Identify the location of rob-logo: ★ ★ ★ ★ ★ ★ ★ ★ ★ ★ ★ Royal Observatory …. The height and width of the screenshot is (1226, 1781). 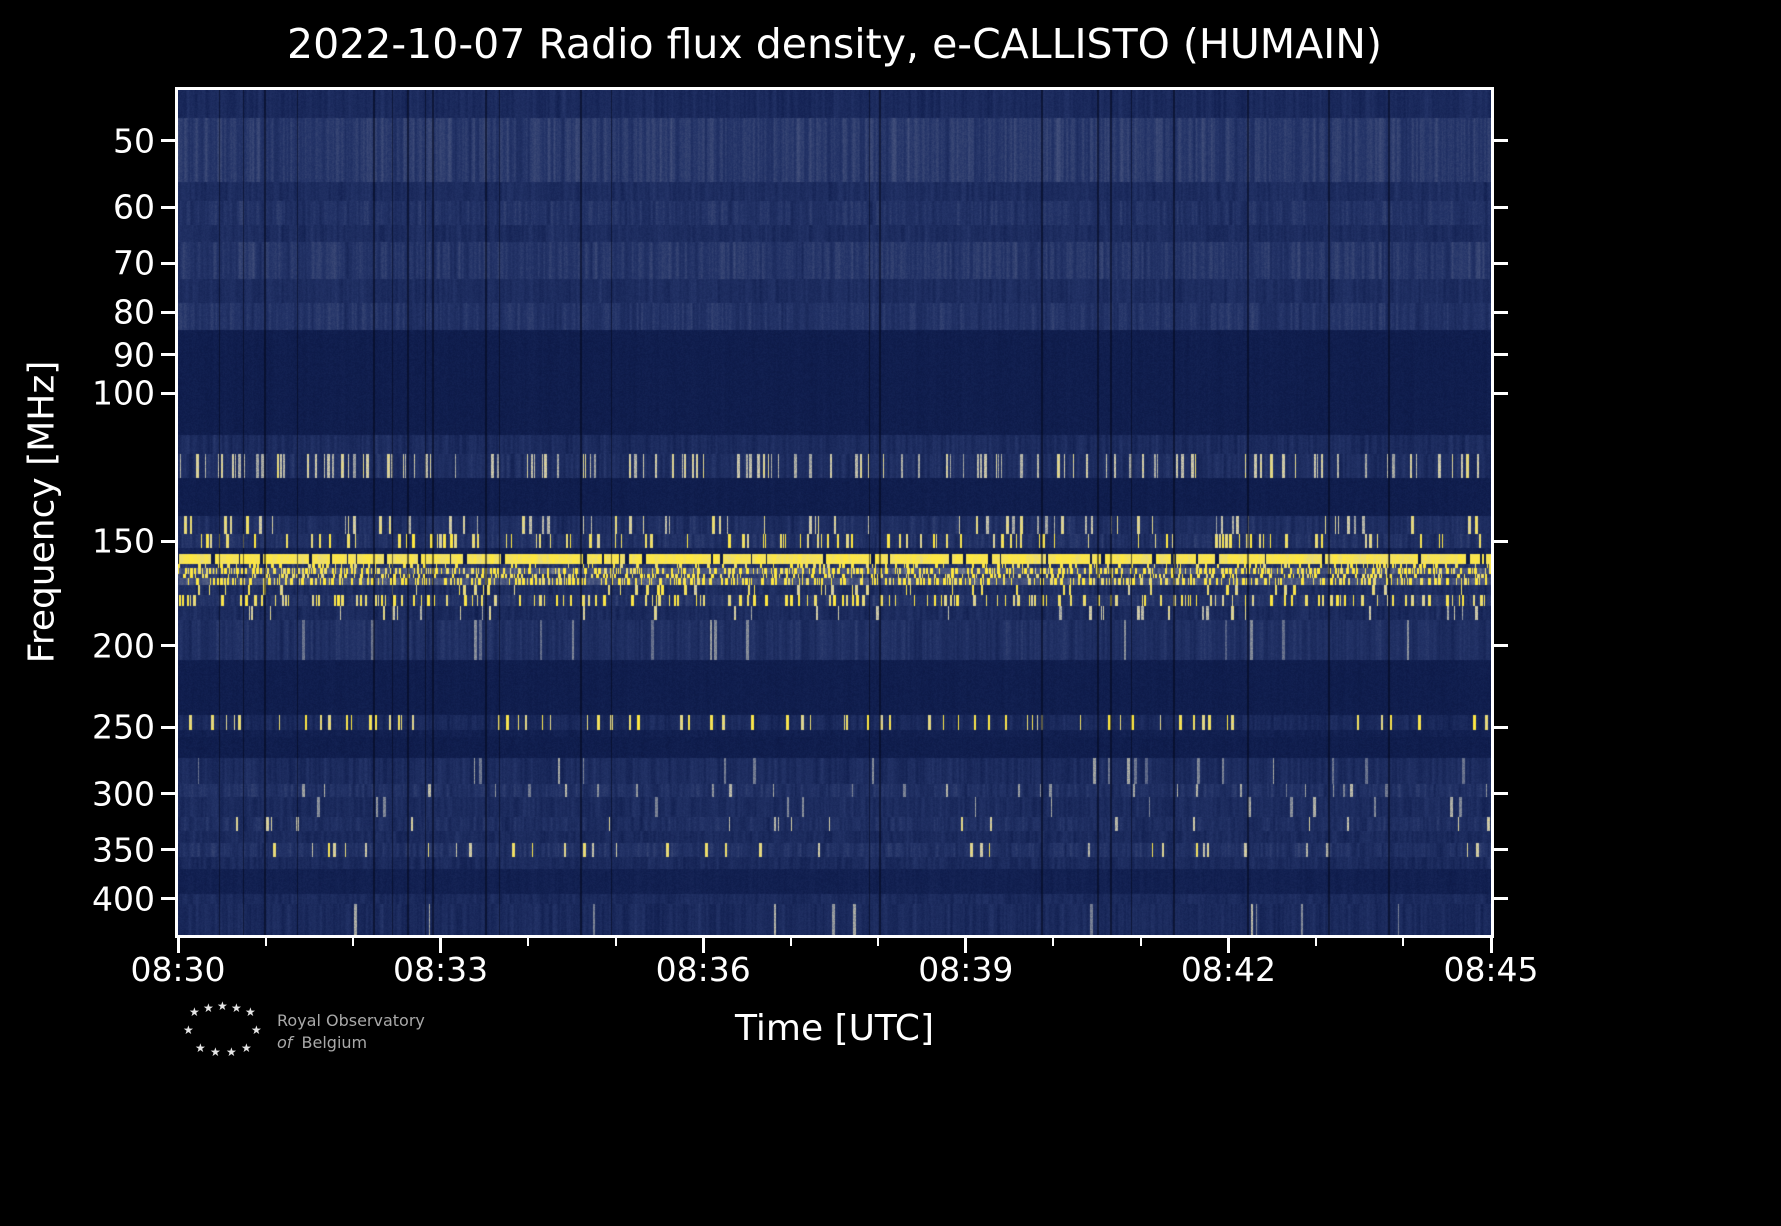
(304, 1032).